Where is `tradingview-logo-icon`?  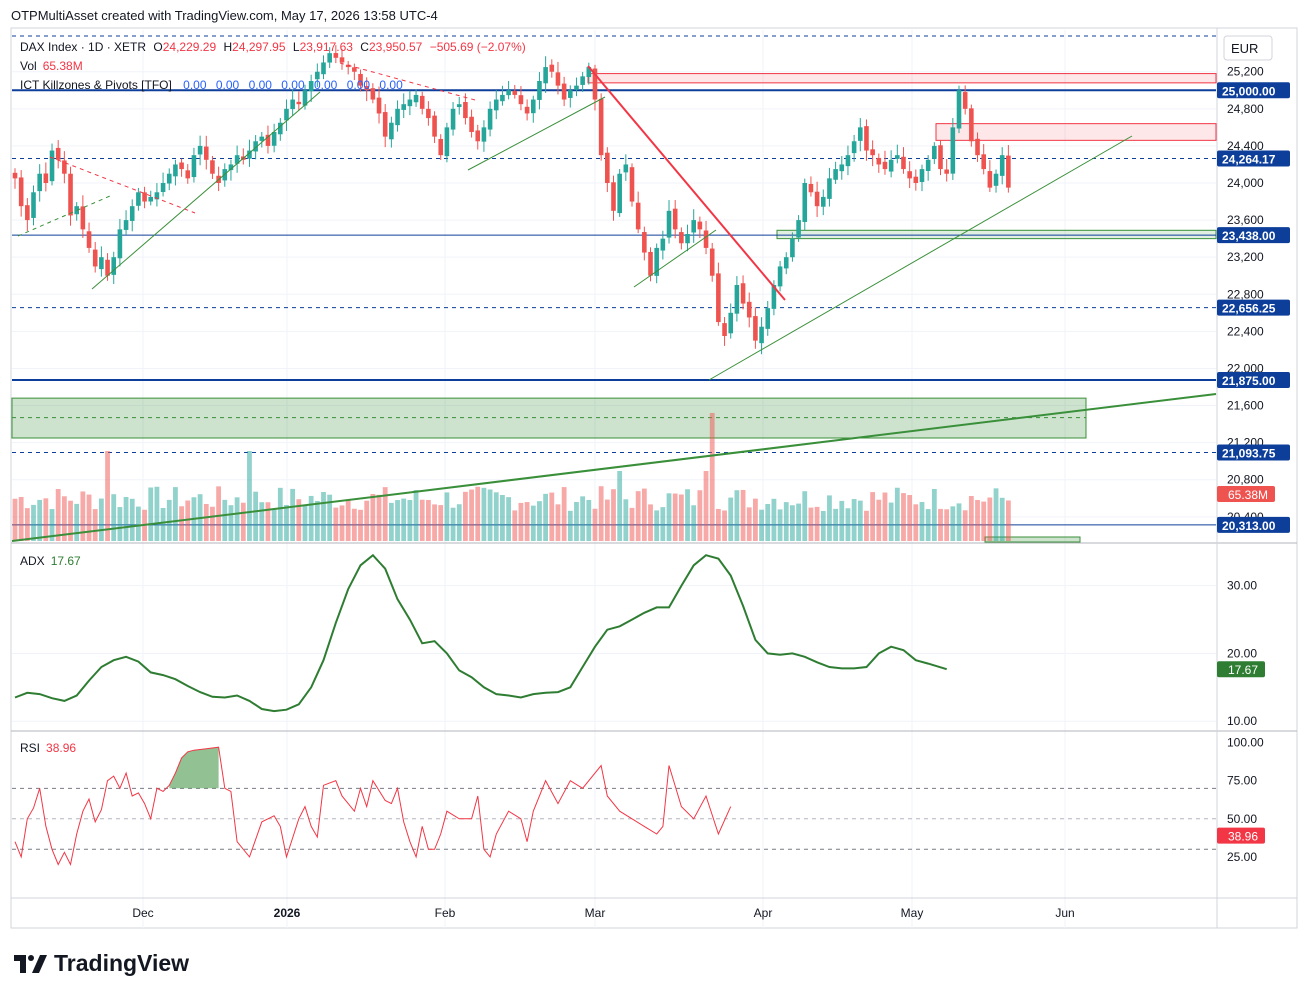
tradingview-logo-icon is located at coordinates (30, 963).